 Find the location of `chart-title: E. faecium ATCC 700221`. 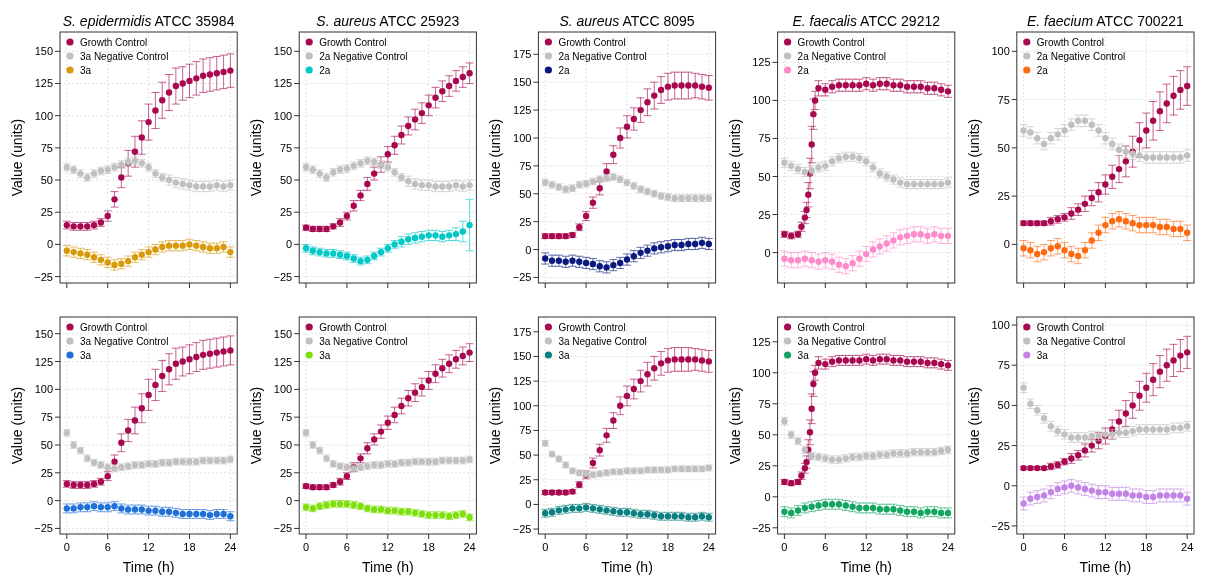

chart-title: E. faecium ATCC 700221 is located at coordinates (1105, 21).